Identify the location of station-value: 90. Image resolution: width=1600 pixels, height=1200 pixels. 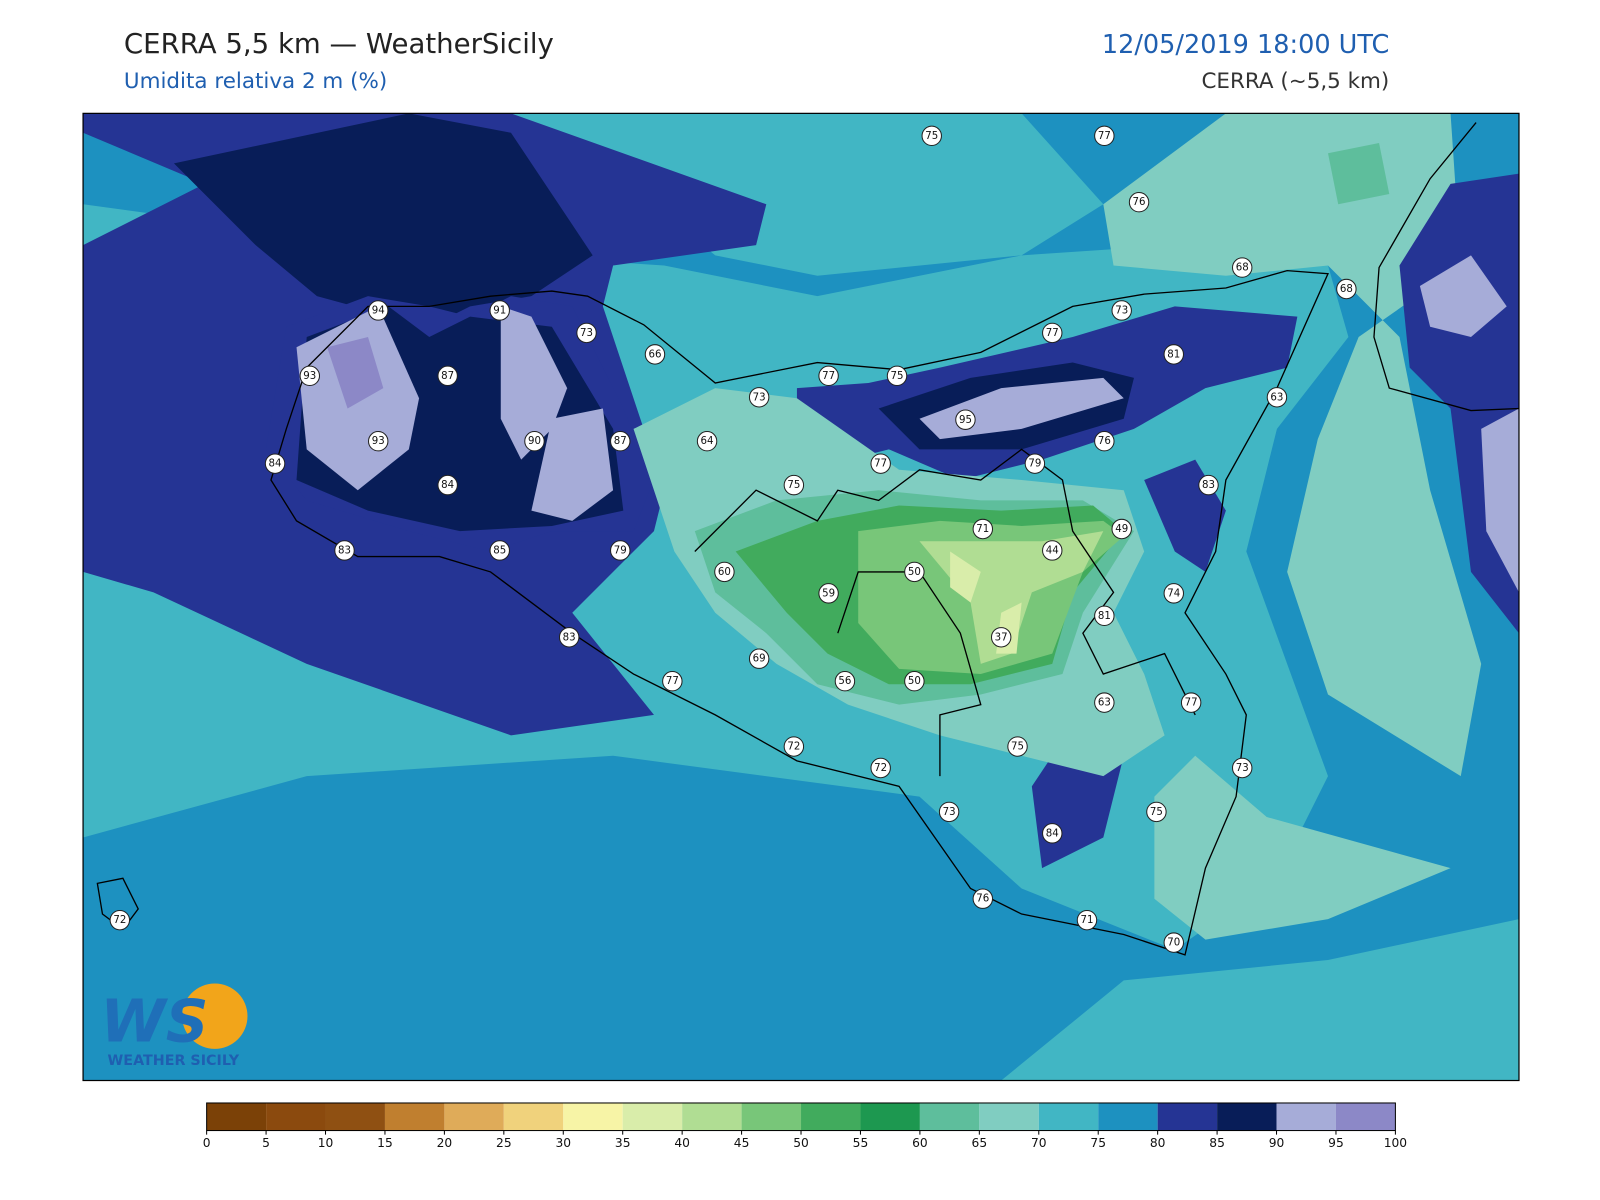
(534, 441).